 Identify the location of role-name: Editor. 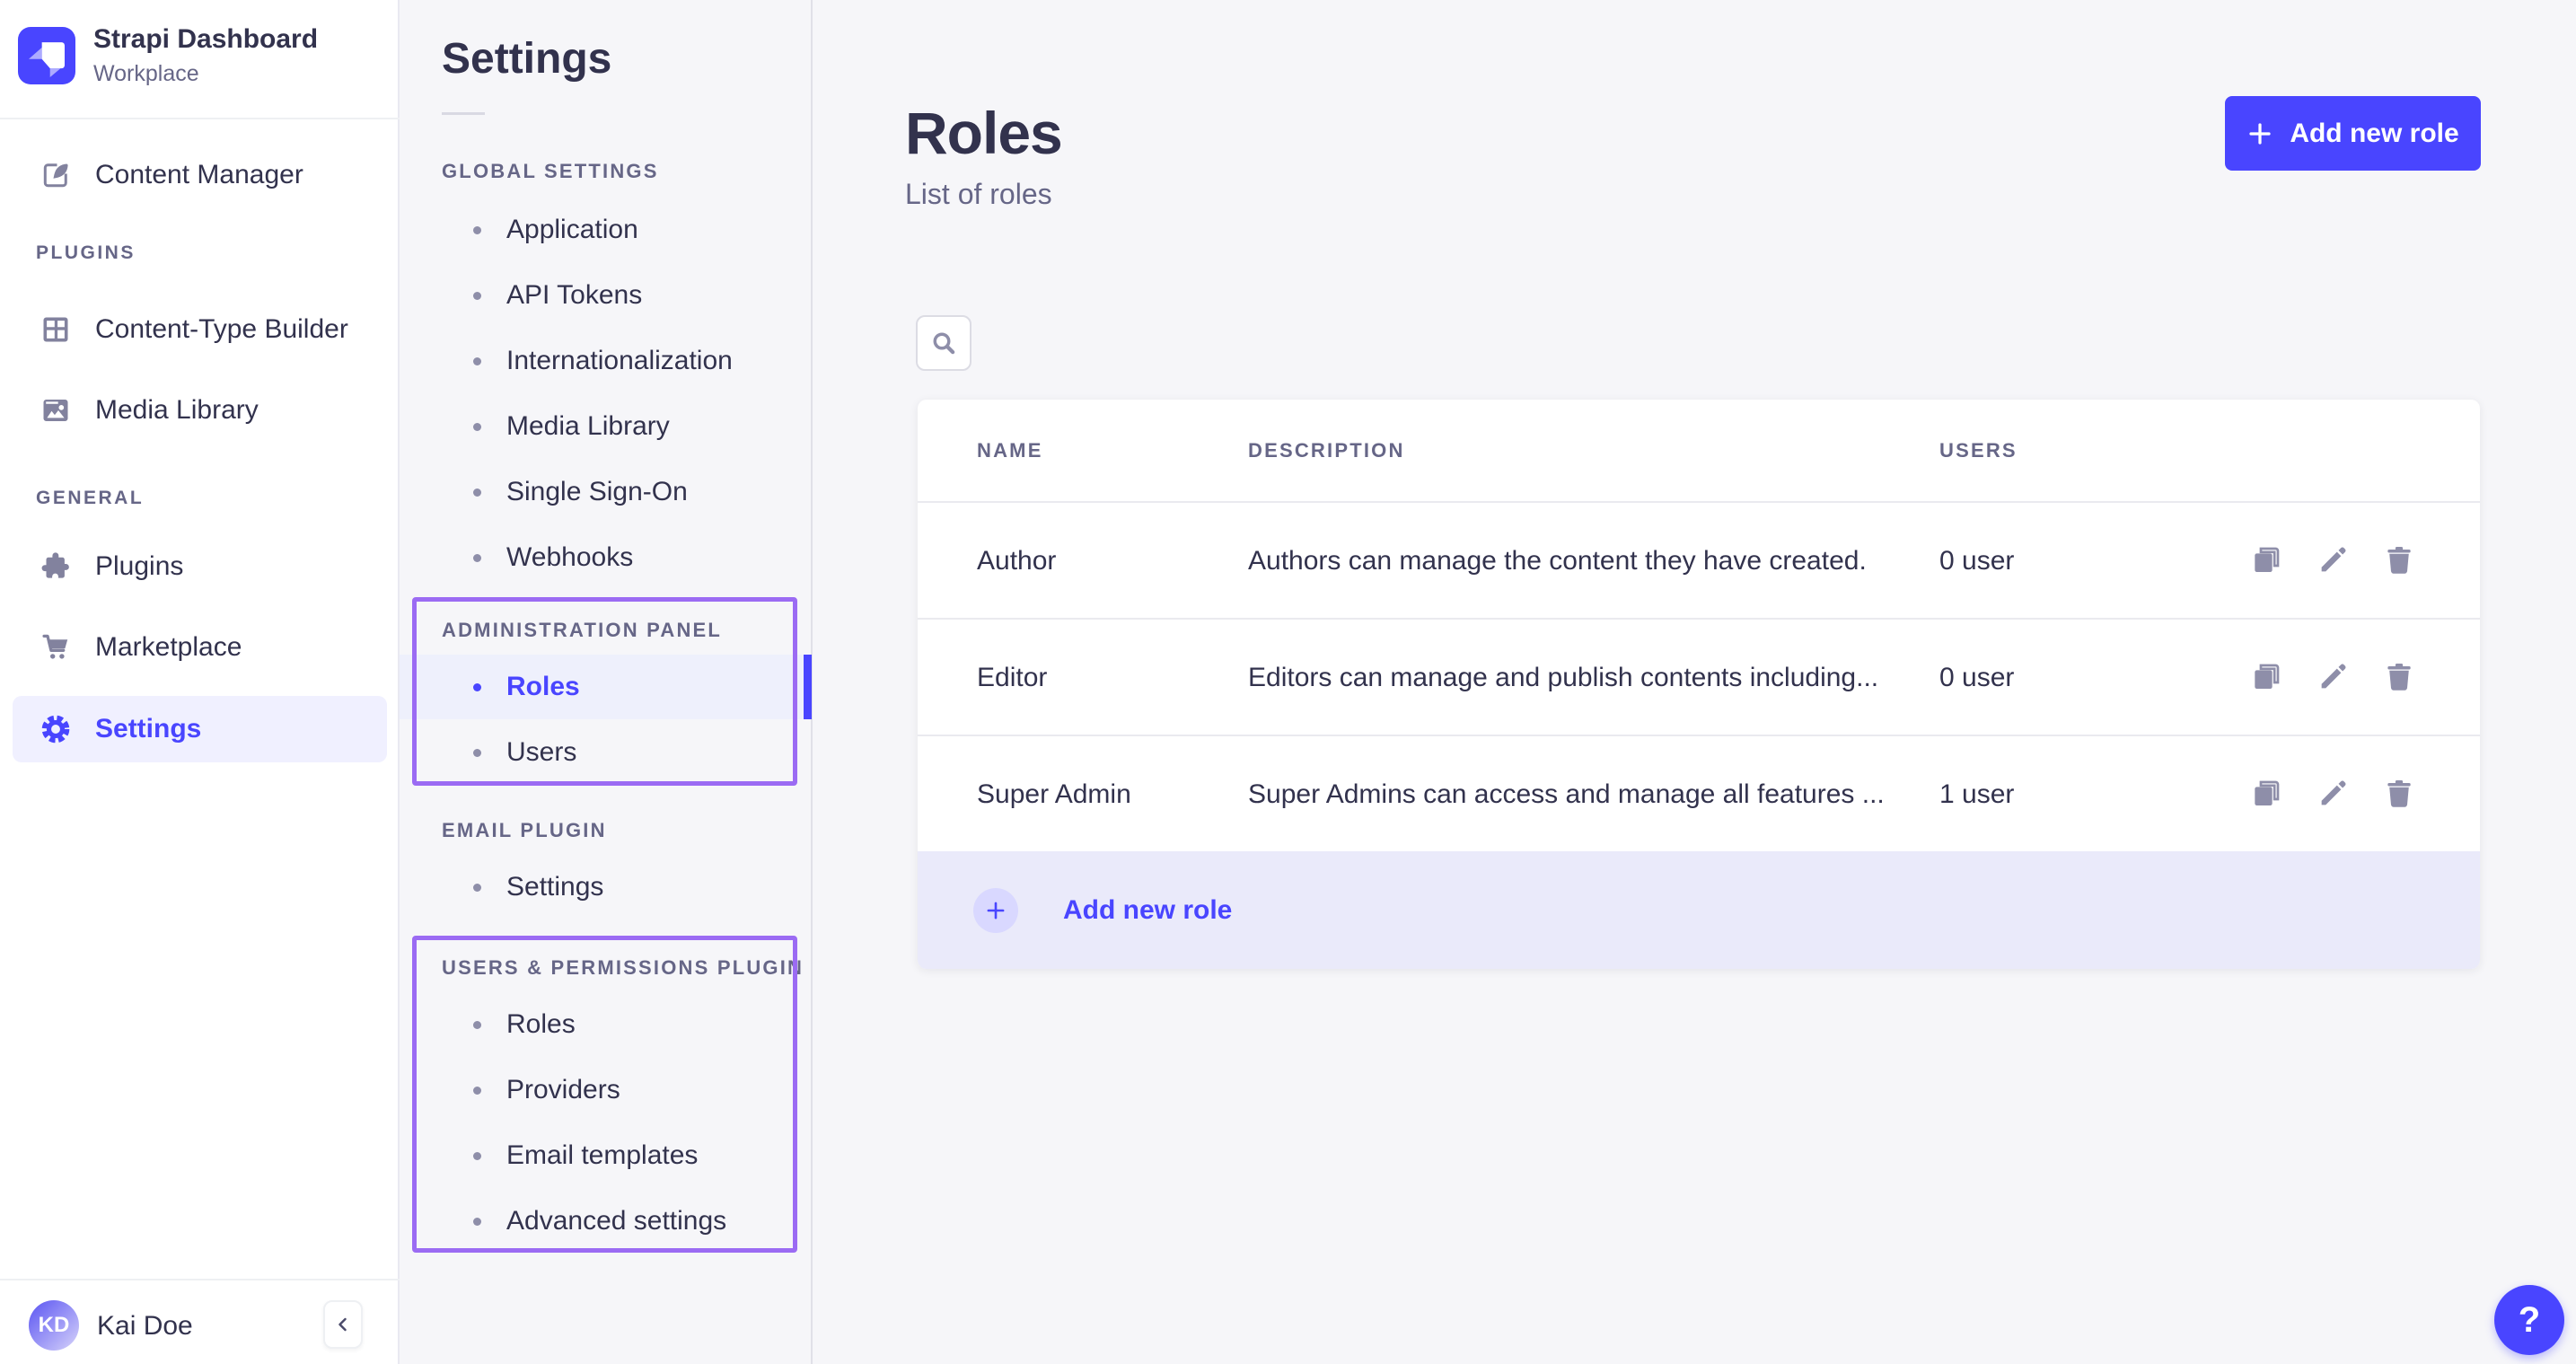
(1012, 677).